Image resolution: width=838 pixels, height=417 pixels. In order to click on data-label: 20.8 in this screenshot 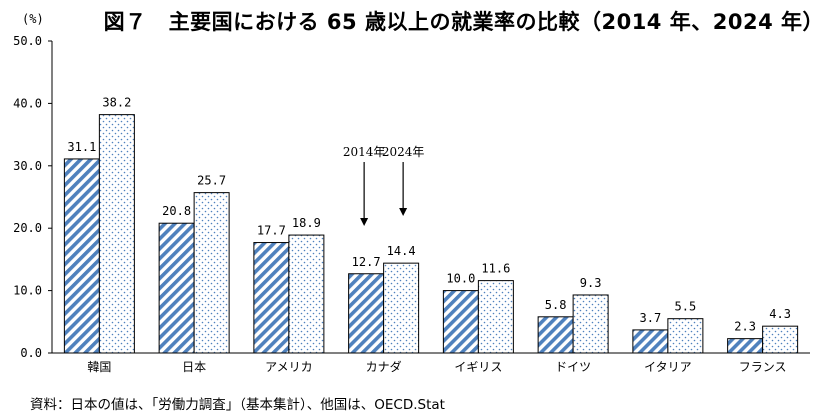, I will do `click(176, 211)`.